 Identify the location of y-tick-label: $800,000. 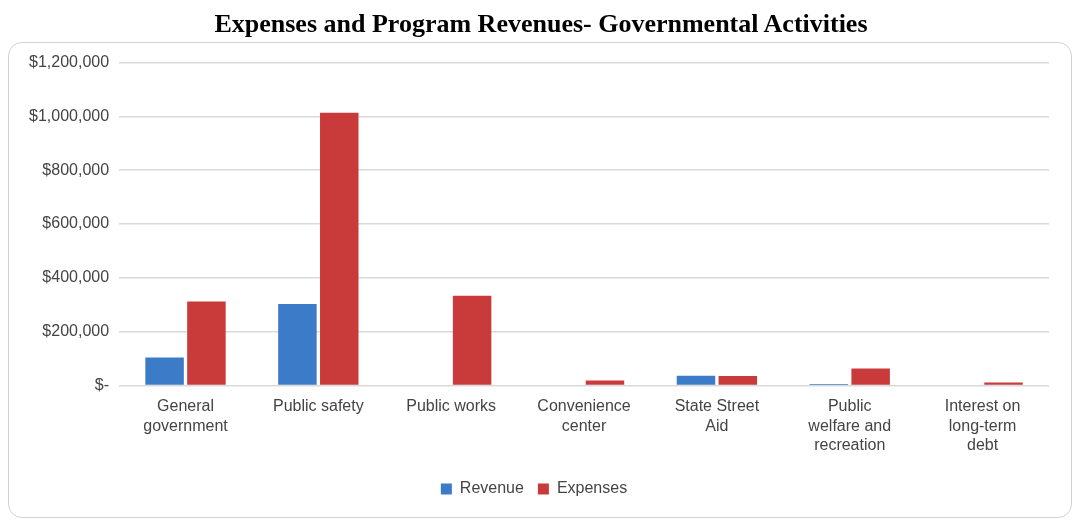
(76, 169).